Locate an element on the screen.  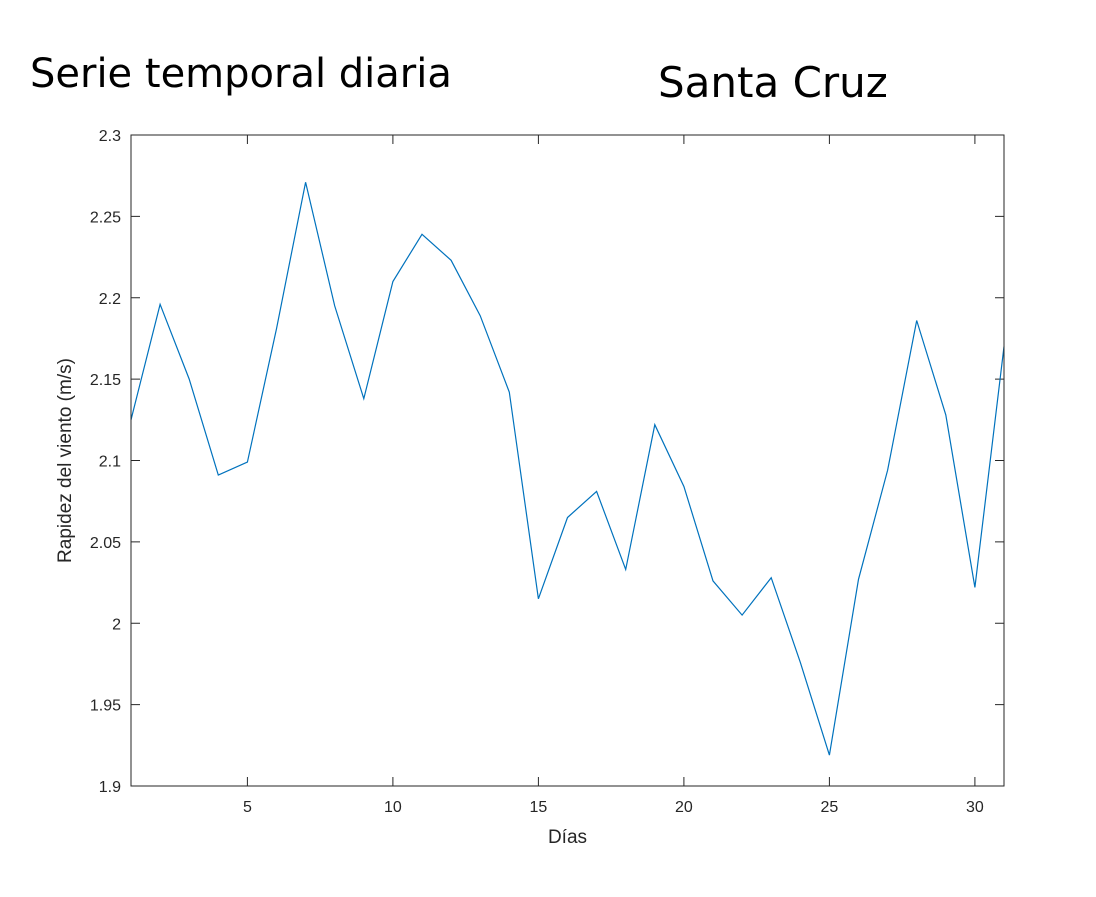
x-tick-label: 10 is located at coordinates (393, 807).